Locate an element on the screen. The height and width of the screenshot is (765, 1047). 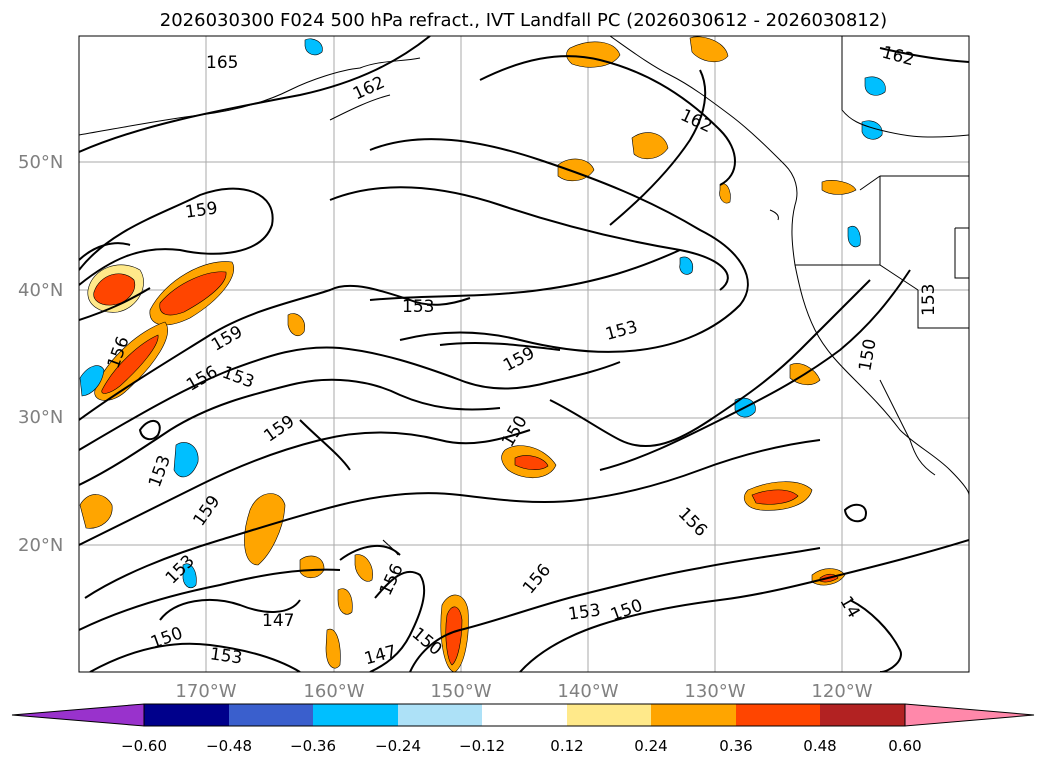
contour-label-159-d: 159 is located at coordinates (206, 511).